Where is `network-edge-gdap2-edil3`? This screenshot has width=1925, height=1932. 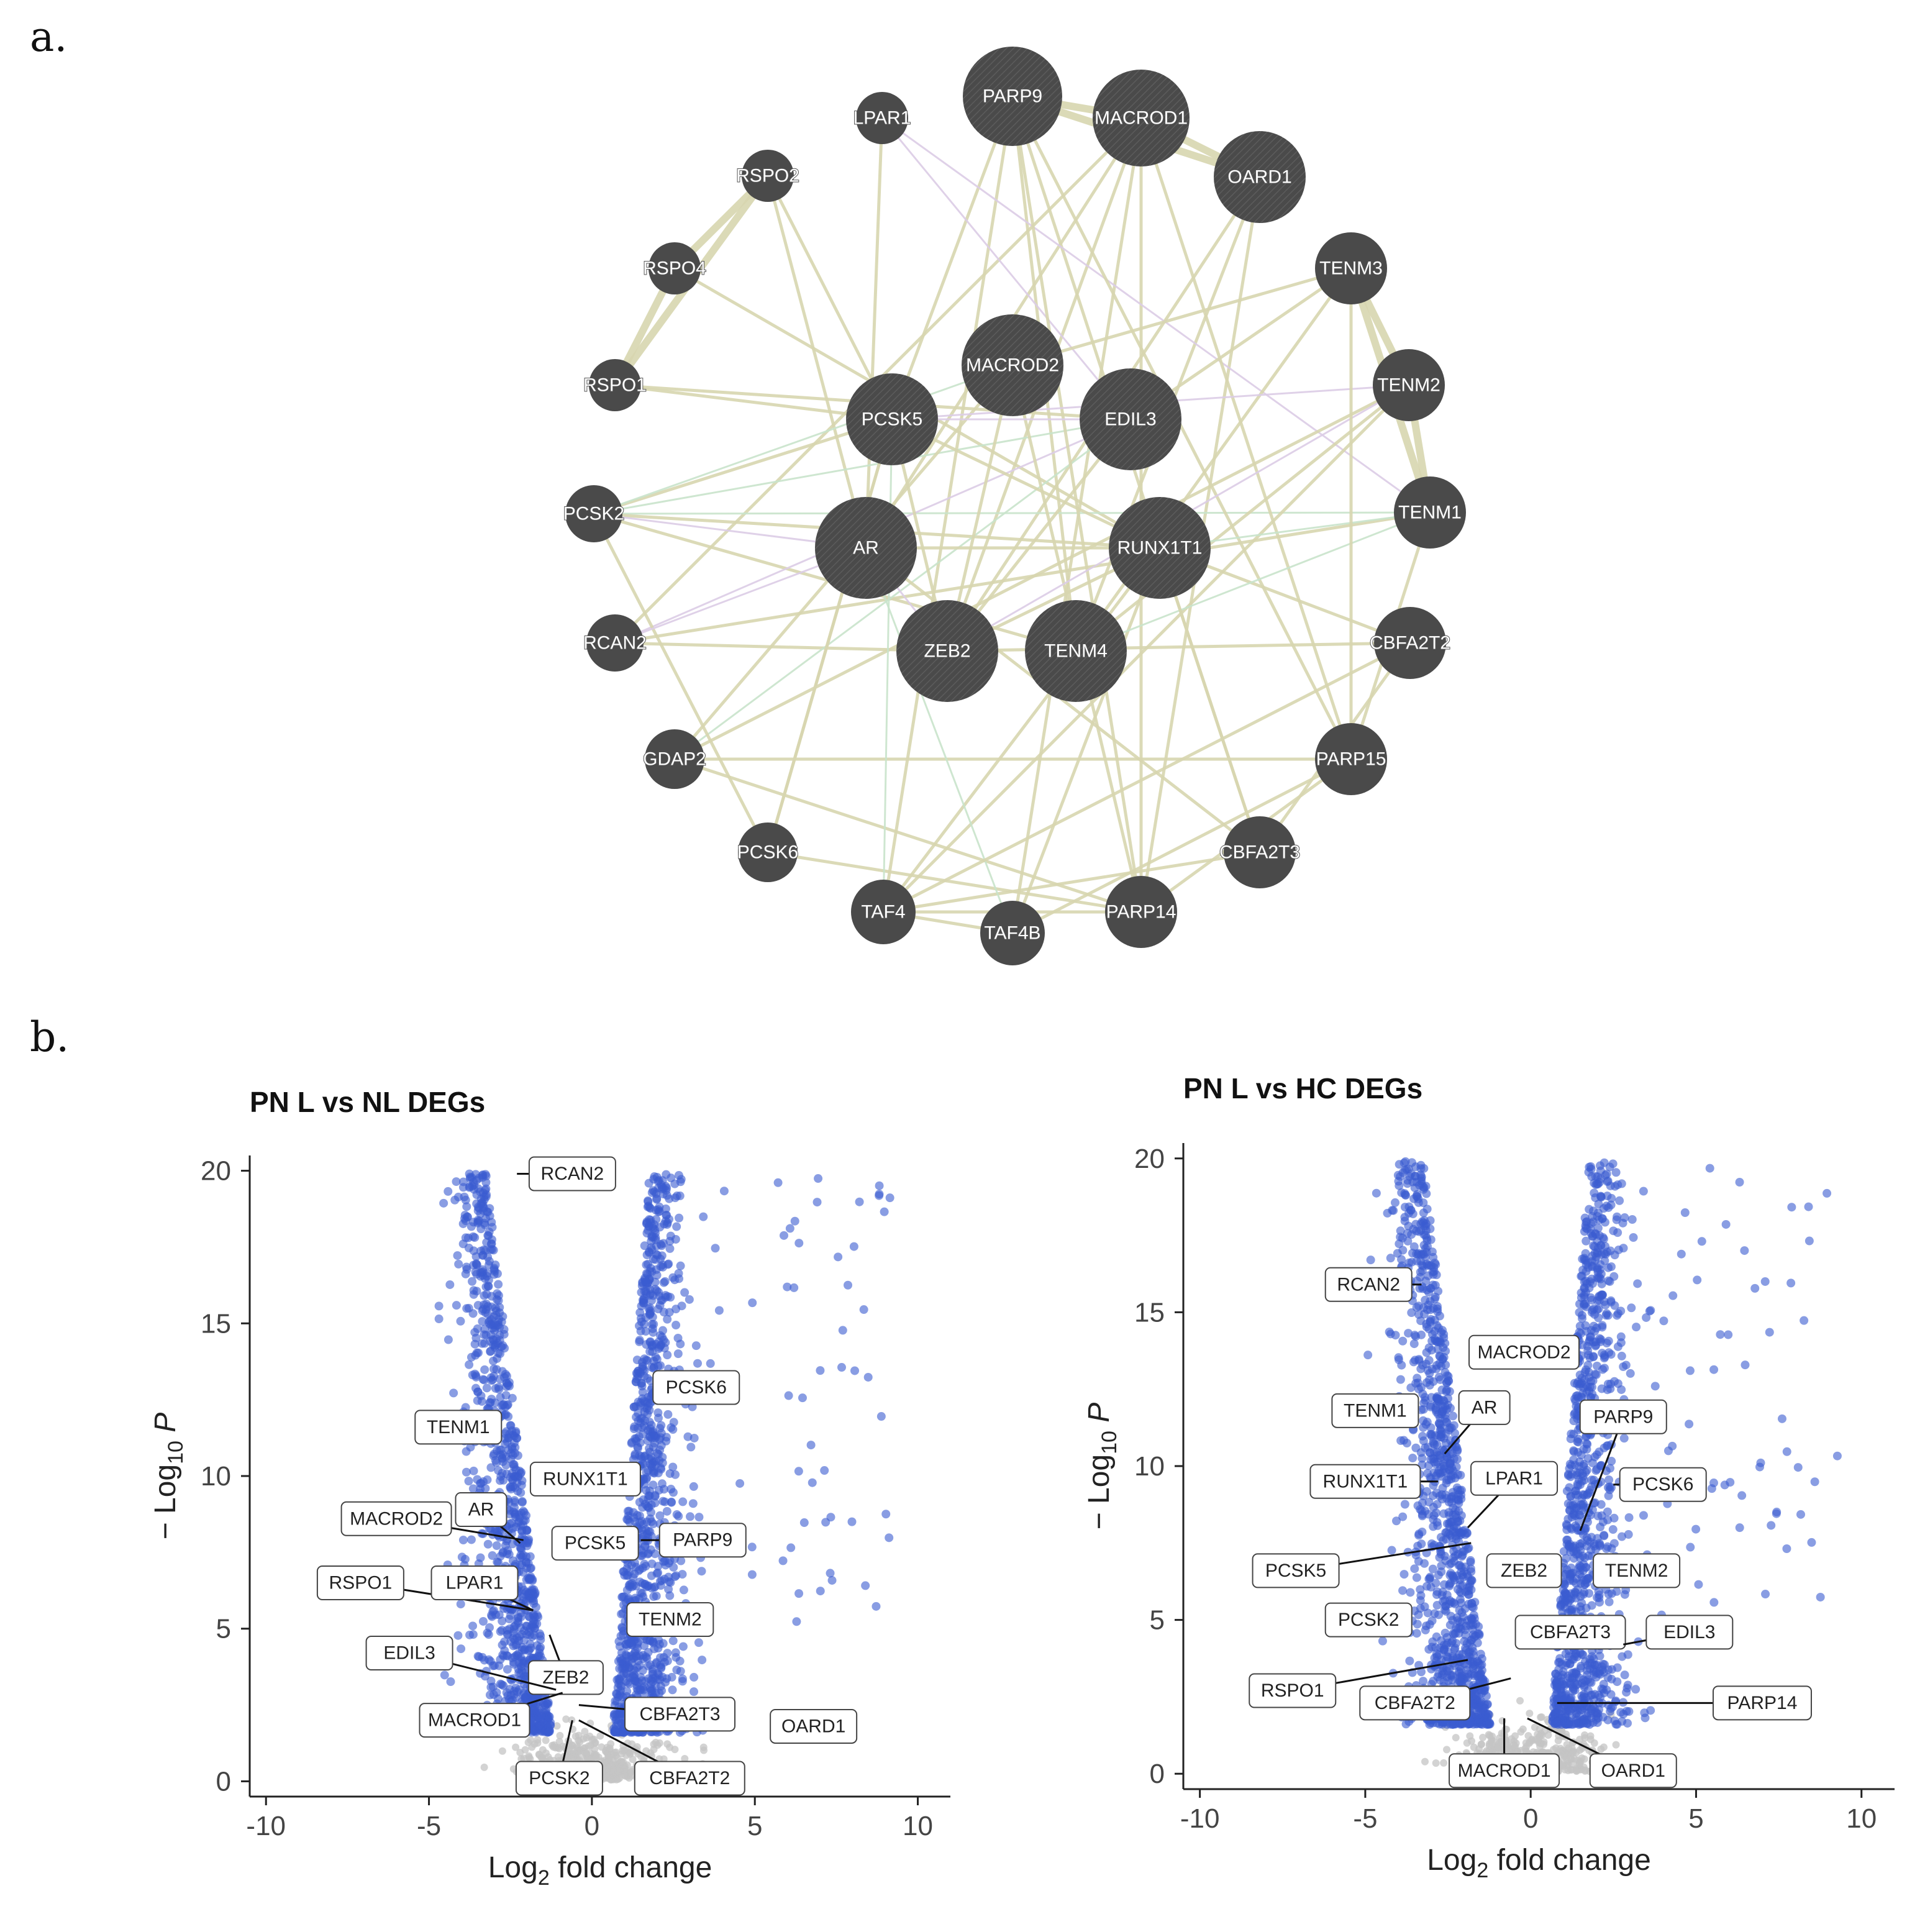 network-edge-gdap2-edil3 is located at coordinates (902, 589).